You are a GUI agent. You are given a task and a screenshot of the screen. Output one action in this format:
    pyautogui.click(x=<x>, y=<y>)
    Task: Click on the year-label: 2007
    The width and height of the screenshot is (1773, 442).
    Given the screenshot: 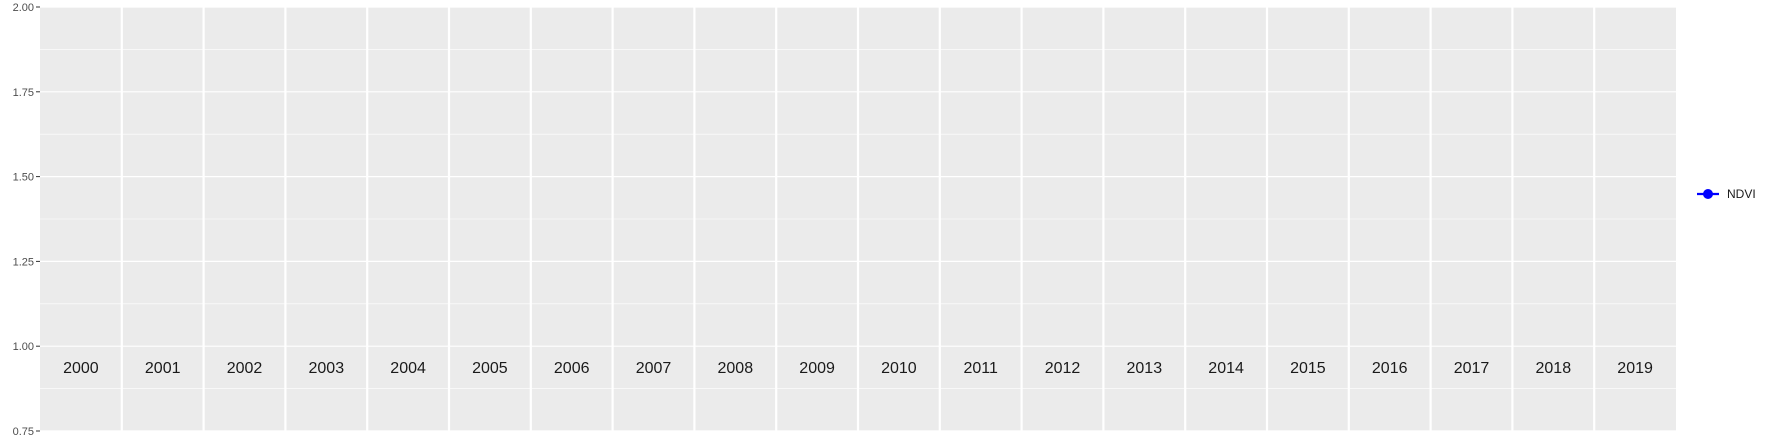 What is the action you would take?
    pyautogui.click(x=654, y=368)
    